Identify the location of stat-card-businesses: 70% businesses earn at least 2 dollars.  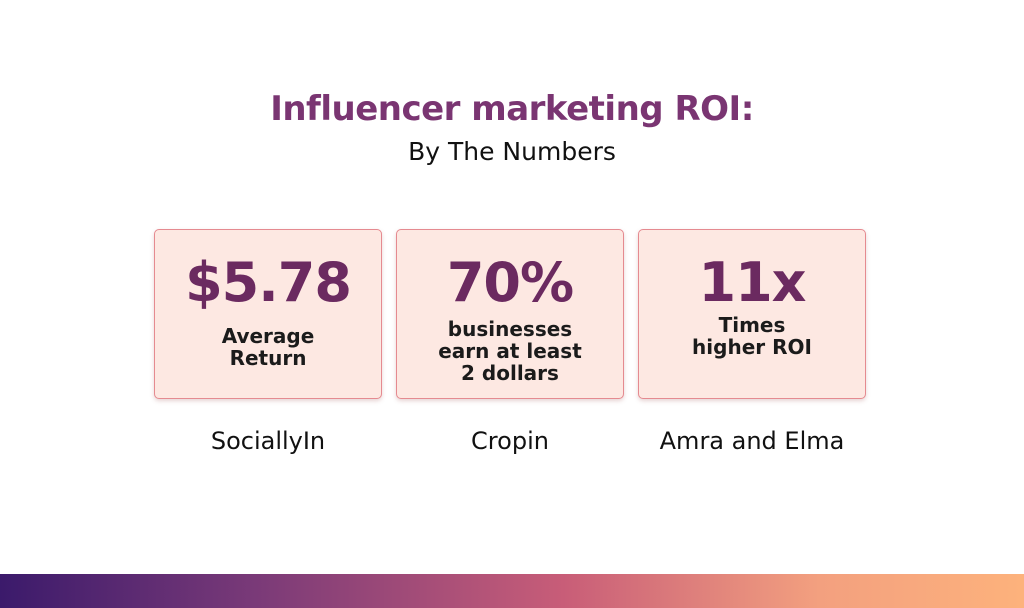
(510, 314).